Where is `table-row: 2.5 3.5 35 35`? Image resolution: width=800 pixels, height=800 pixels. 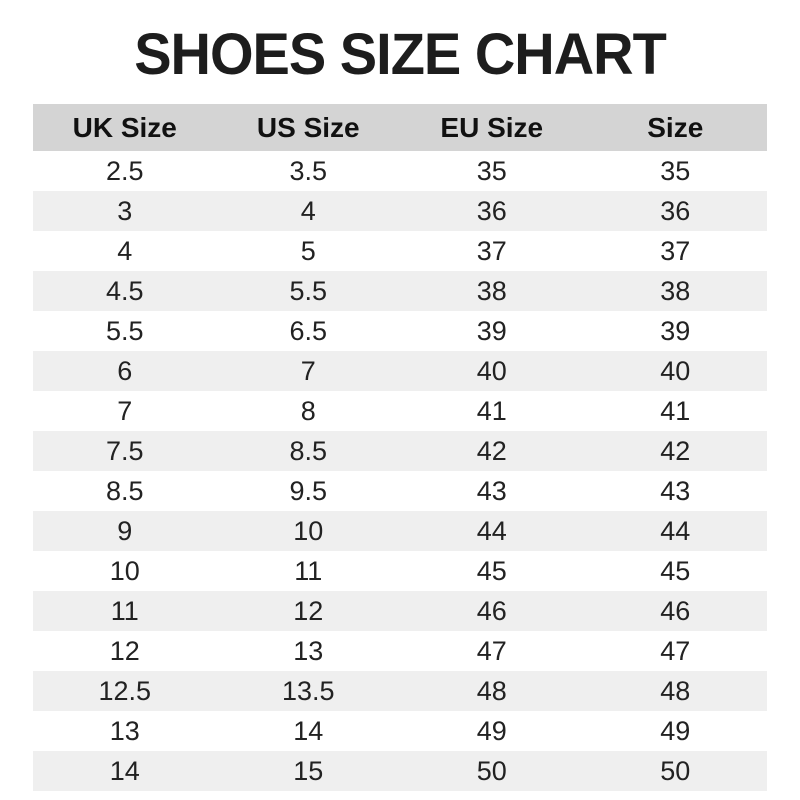 table-row: 2.5 3.5 35 35 is located at coordinates (400, 171).